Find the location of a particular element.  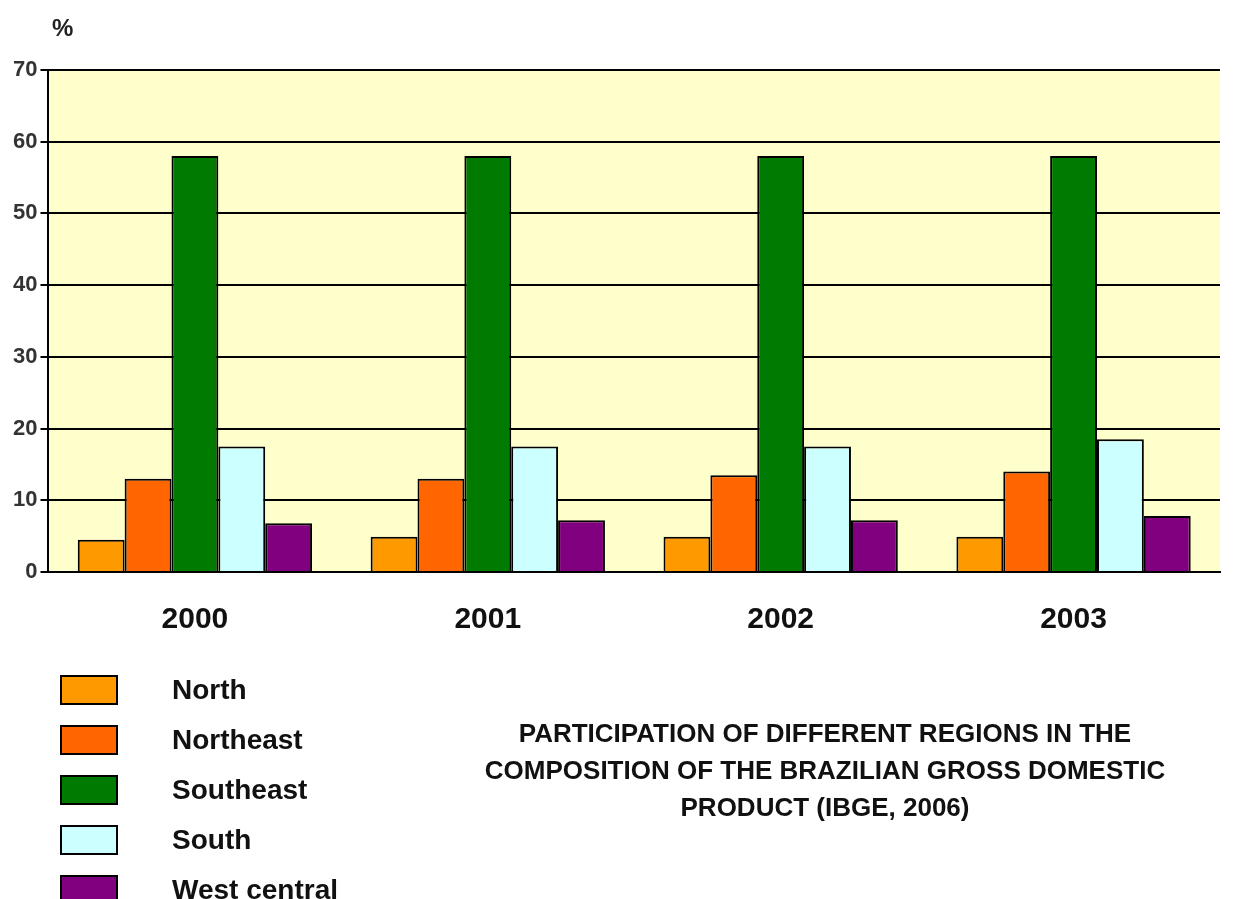

x-tick-label: 2000 is located at coordinates (195, 618).